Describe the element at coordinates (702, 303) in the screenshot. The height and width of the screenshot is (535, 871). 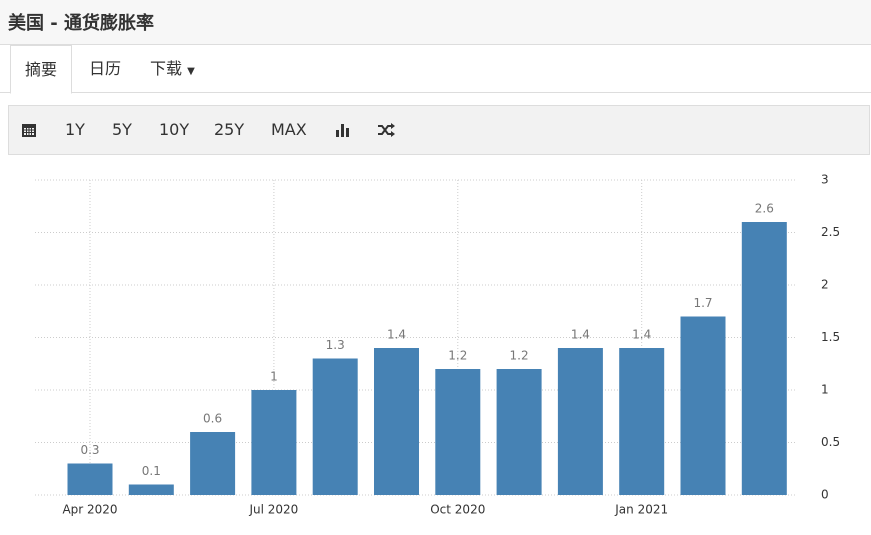
I see `value-label: 1.7` at that location.